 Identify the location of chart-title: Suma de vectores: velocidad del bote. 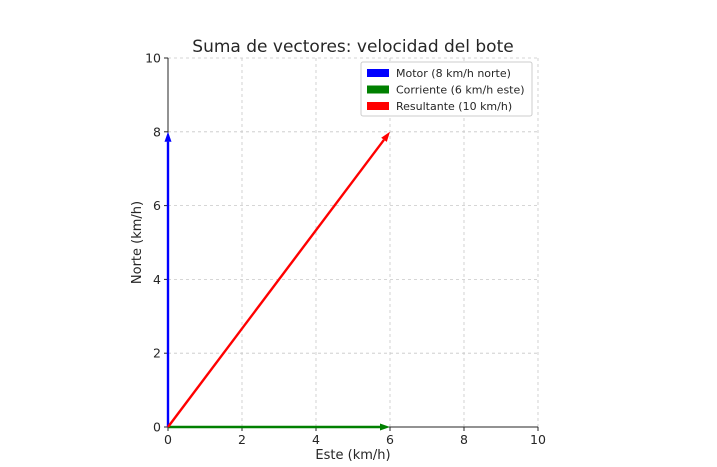
(352, 47).